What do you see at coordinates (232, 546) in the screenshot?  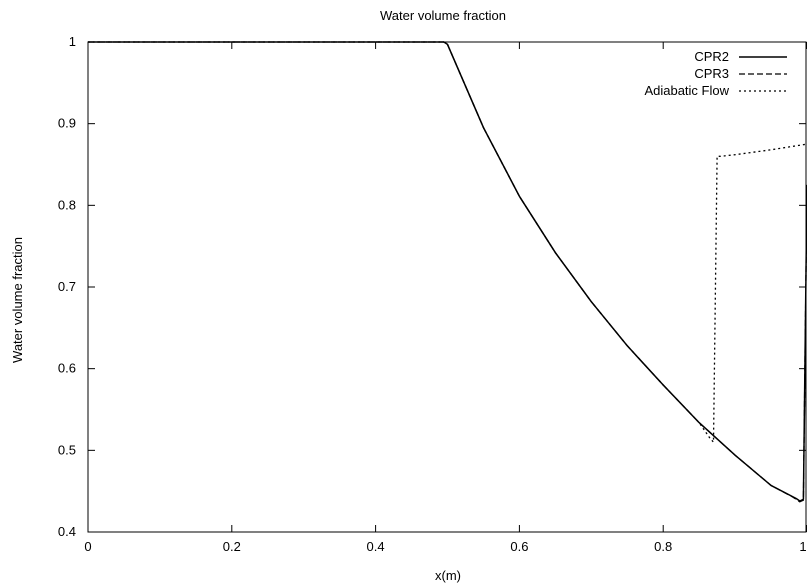 I see `x-tick-label: 0.2` at bounding box center [232, 546].